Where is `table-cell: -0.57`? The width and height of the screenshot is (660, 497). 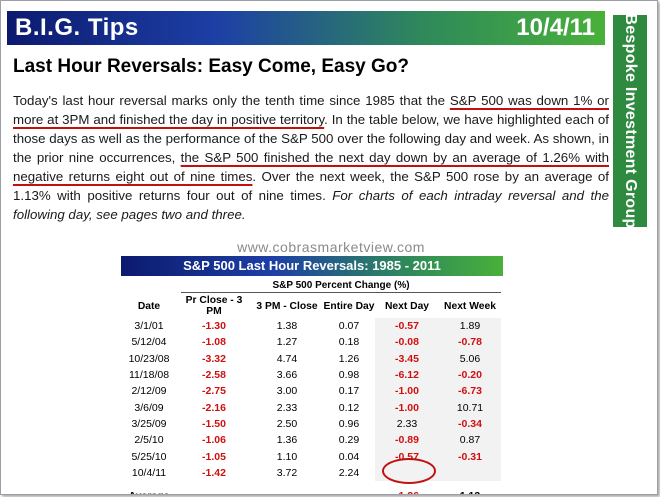 table-cell: -0.57 is located at coordinates (407, 326).